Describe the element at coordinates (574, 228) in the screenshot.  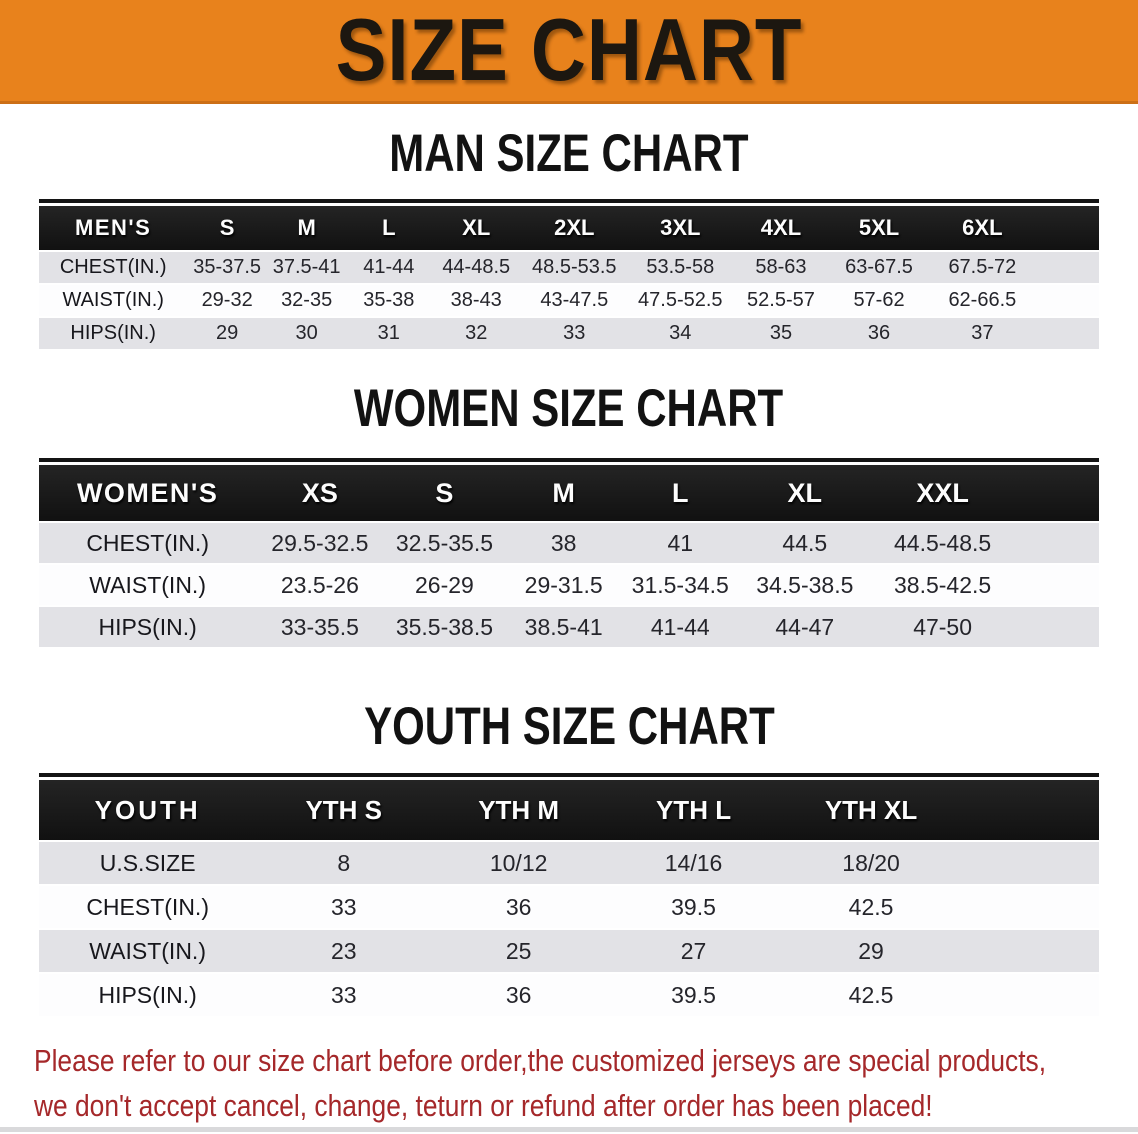
I see `men-col-header: 2XL` at that location.